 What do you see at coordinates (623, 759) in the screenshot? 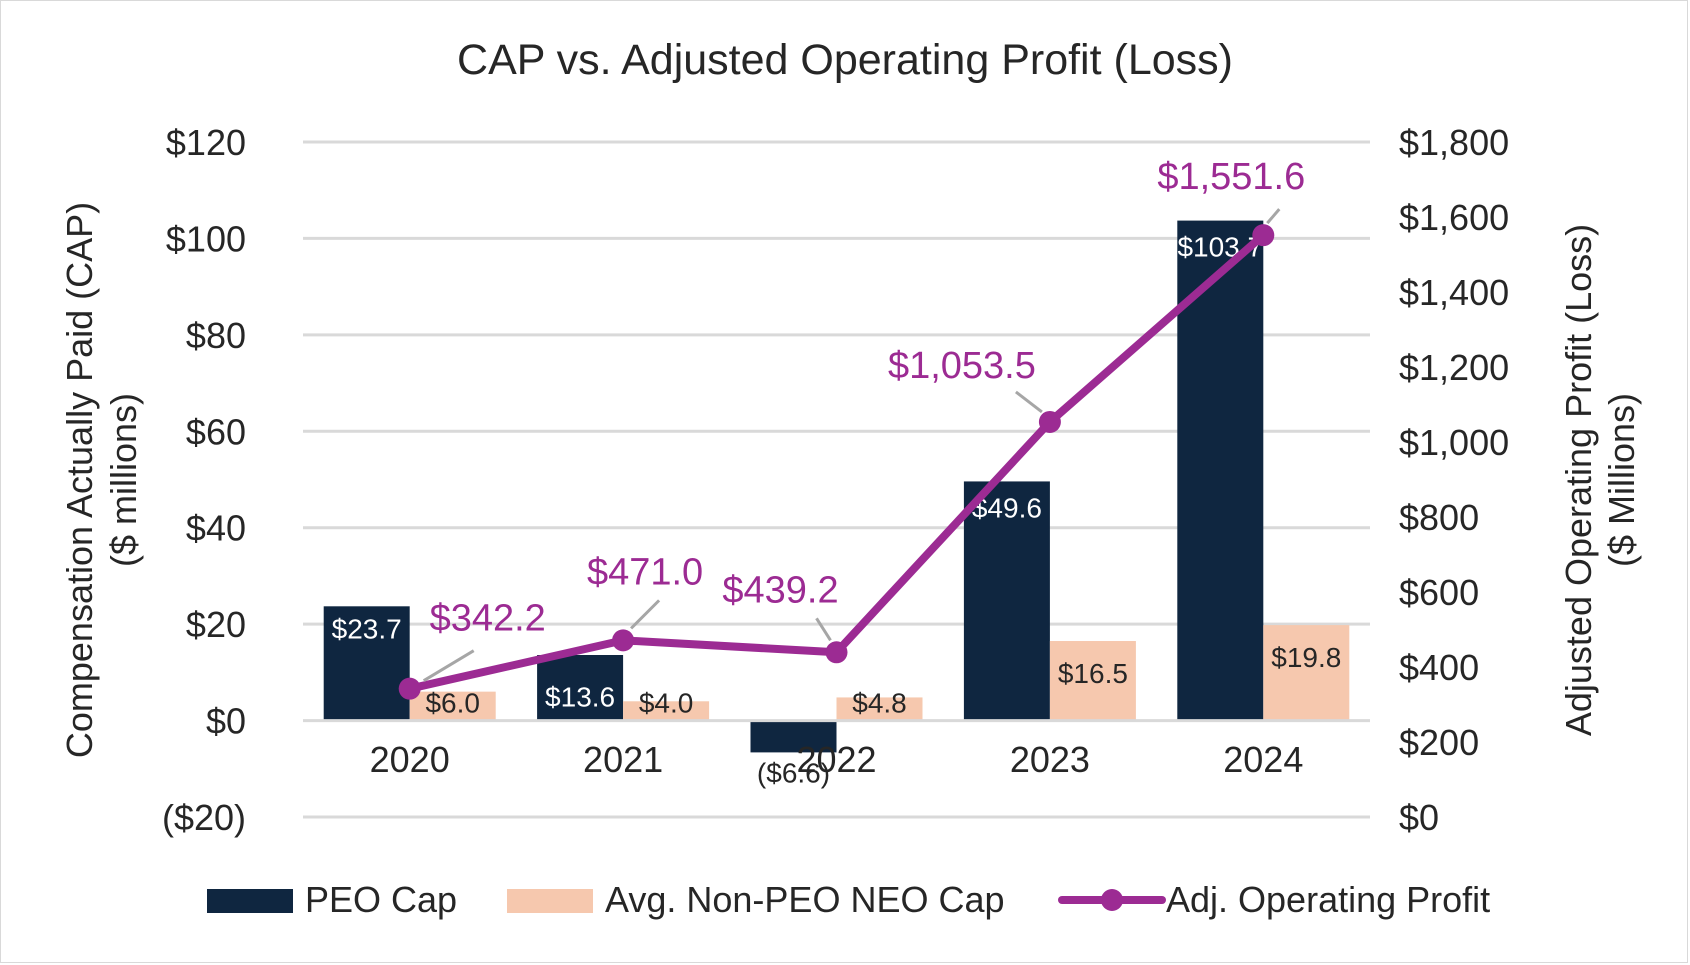
I see `category-label-2021: 2021` at bounding box center [623, 759].